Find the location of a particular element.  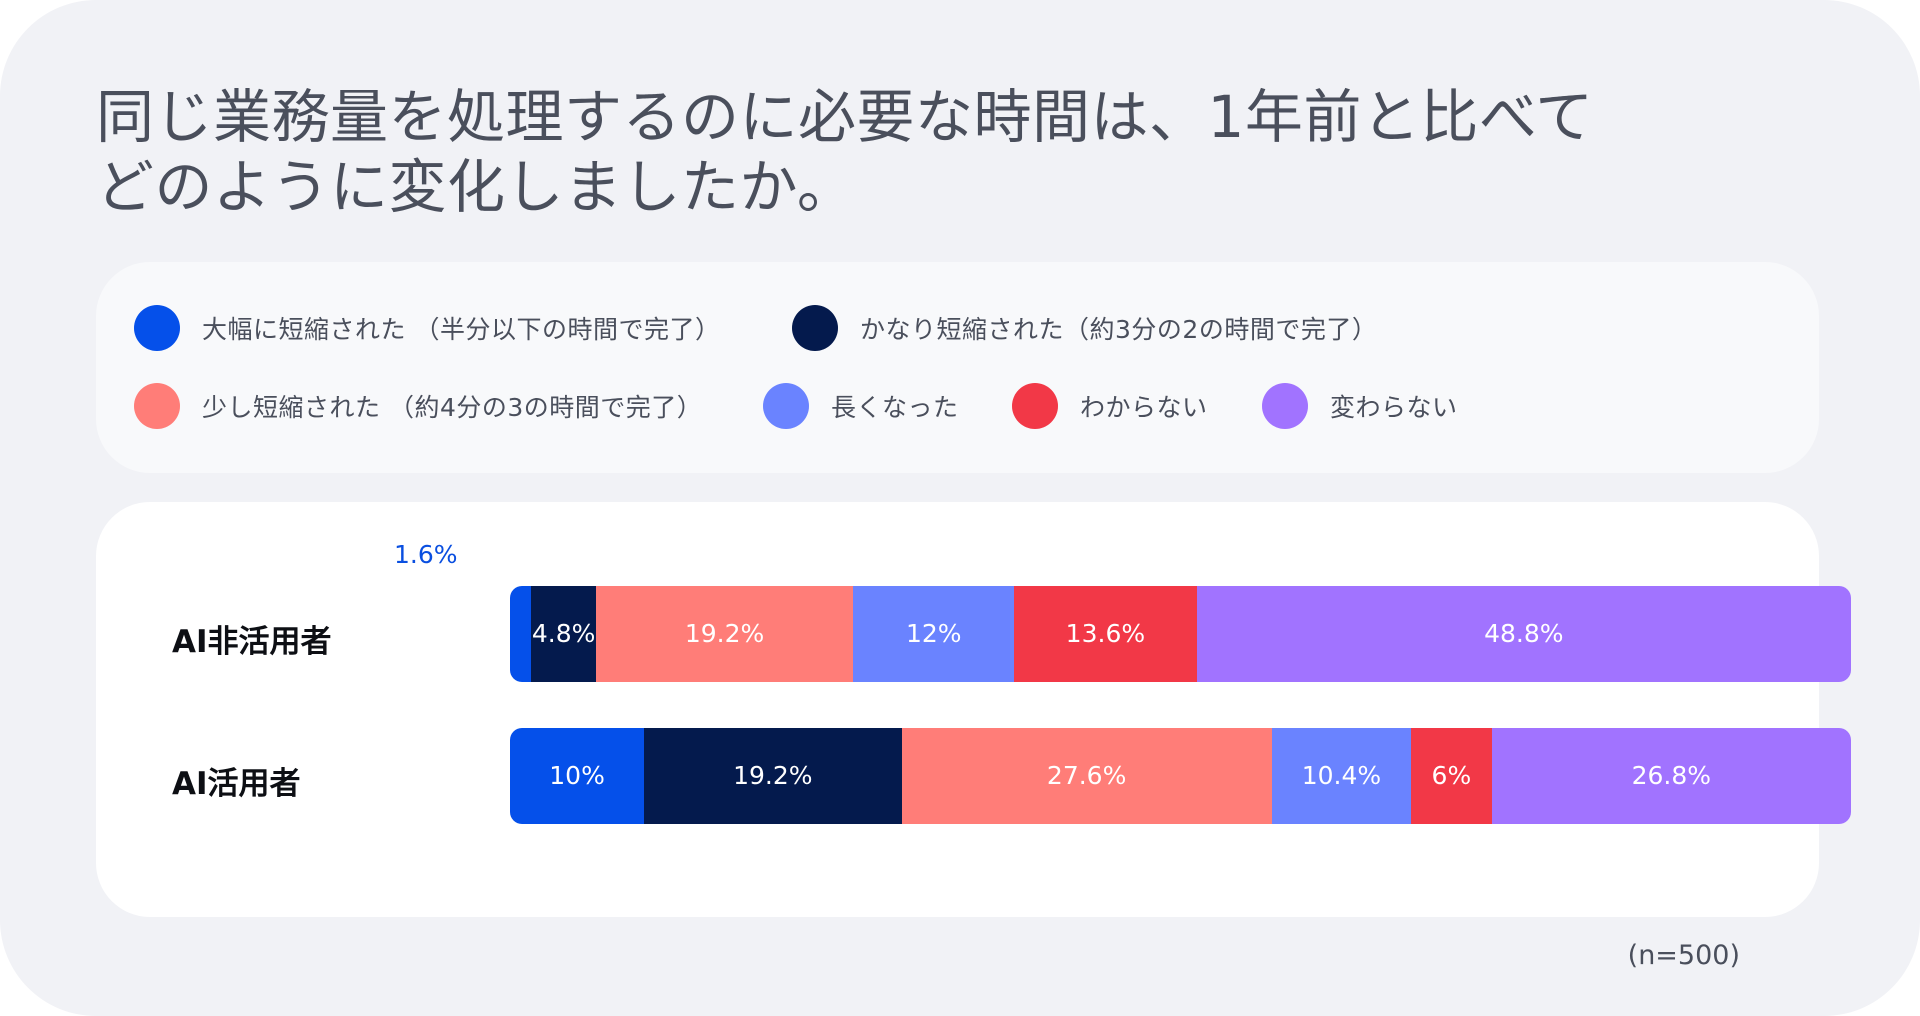

bar-0-seg-2-label: 19.2% is located at coordinates (724, 633).